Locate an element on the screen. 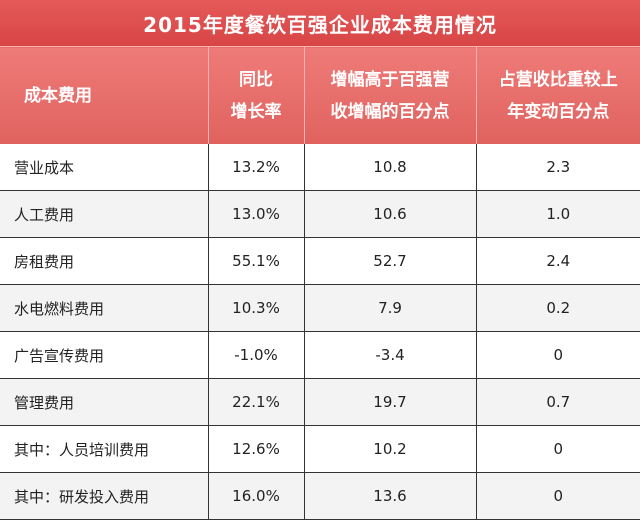  share-change-value: 2.4 is located at coordinates (558, 261).